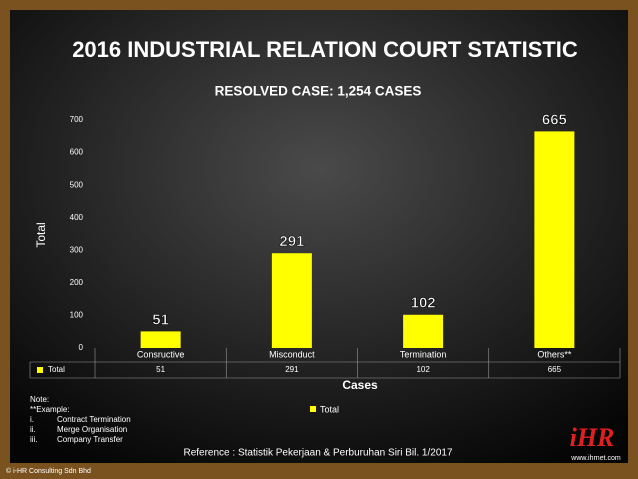 This screenshot has height=479, width=638. Describe the element at coordinates (50, 409) in the screenshot. I see `note-example: **Example:` at that location.